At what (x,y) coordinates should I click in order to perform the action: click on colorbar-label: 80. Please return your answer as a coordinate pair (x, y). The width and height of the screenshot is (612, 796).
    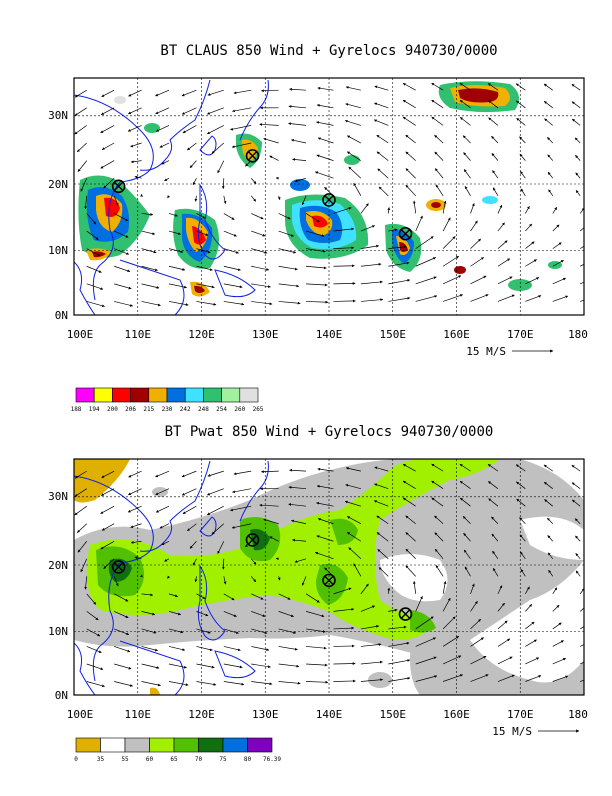
    Looking at the image, I should click on (248, 759).